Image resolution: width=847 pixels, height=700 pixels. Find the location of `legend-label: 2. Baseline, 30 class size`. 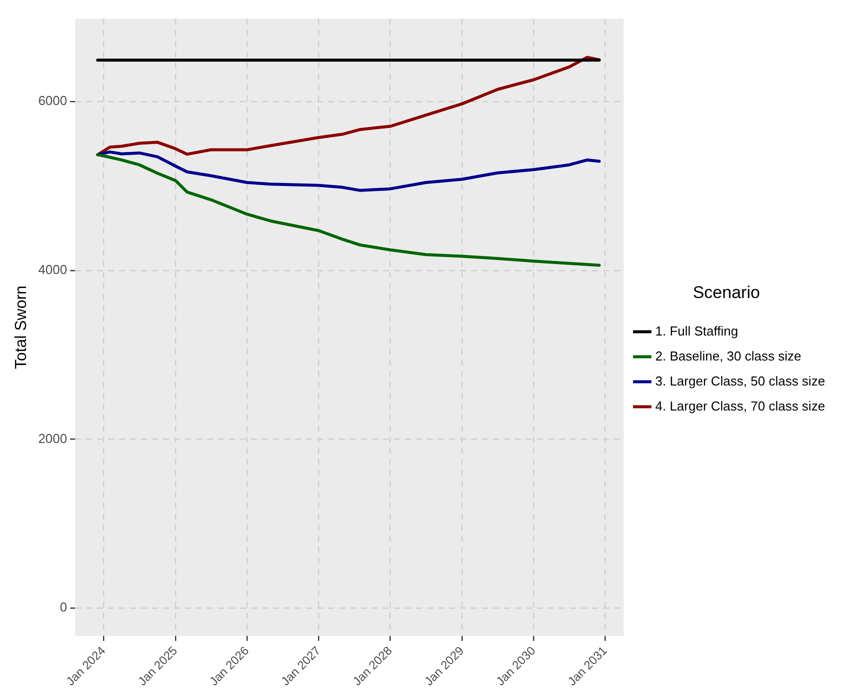

legend-label: 2. Baseline, 30 class size is located at coordinates (728, 356).